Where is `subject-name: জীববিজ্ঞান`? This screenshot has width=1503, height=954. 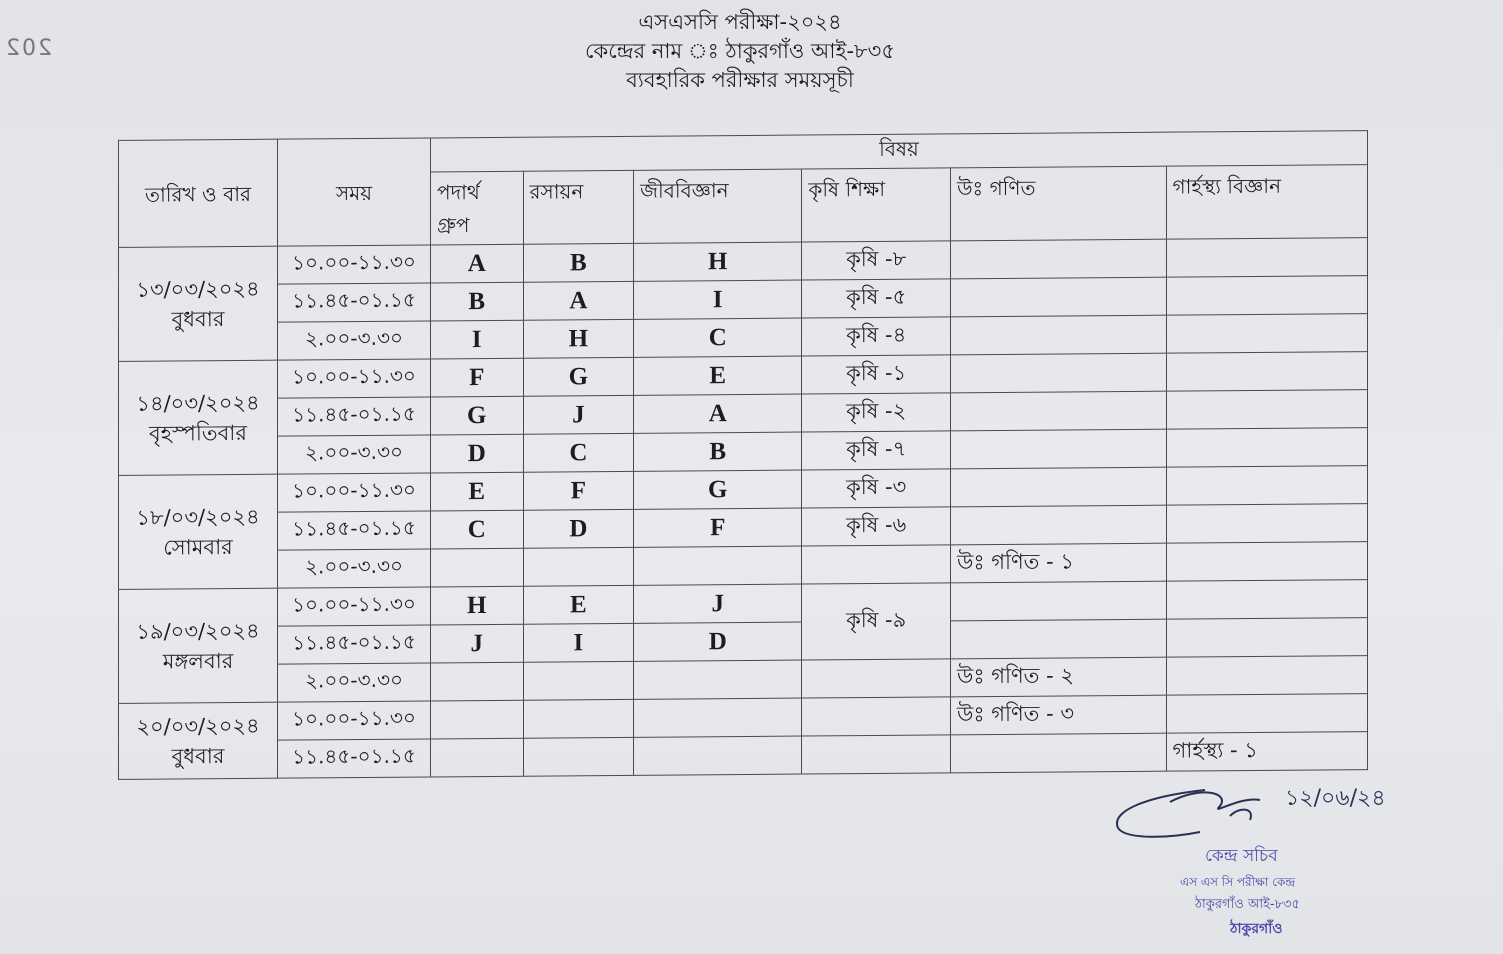
subject-name: জীববিজ্ঞান is located at coordinates (684, 190).